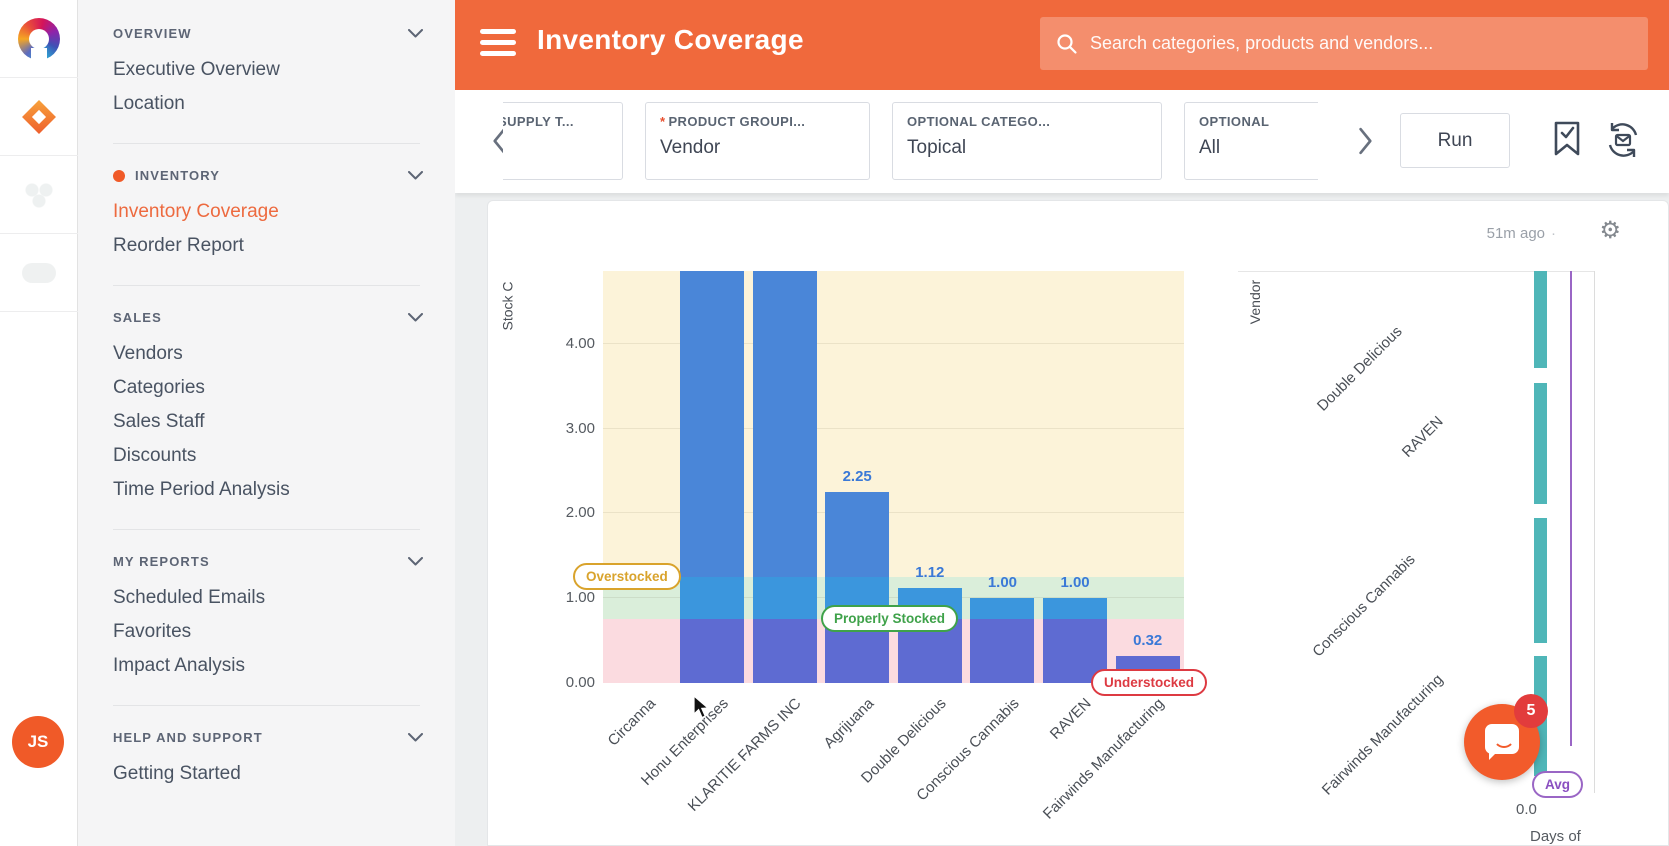 The height and width of the screenshot is (846, 1669). What do you see at coordinates (268, 317) in the screenshot?
I see `sidebar-section-header: SALES` at bounding box center [268, 317].